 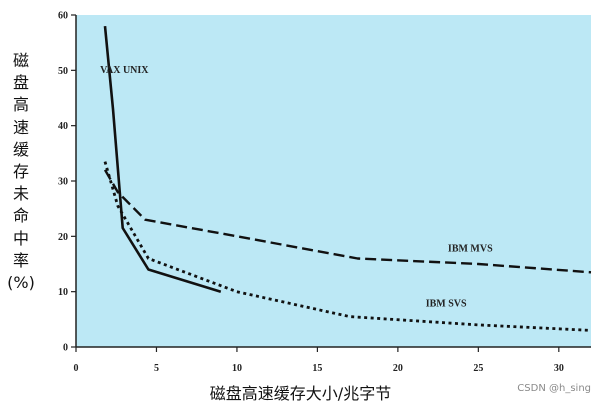 I want to click on x-tick-label: 15, so click(x=317, y=368).